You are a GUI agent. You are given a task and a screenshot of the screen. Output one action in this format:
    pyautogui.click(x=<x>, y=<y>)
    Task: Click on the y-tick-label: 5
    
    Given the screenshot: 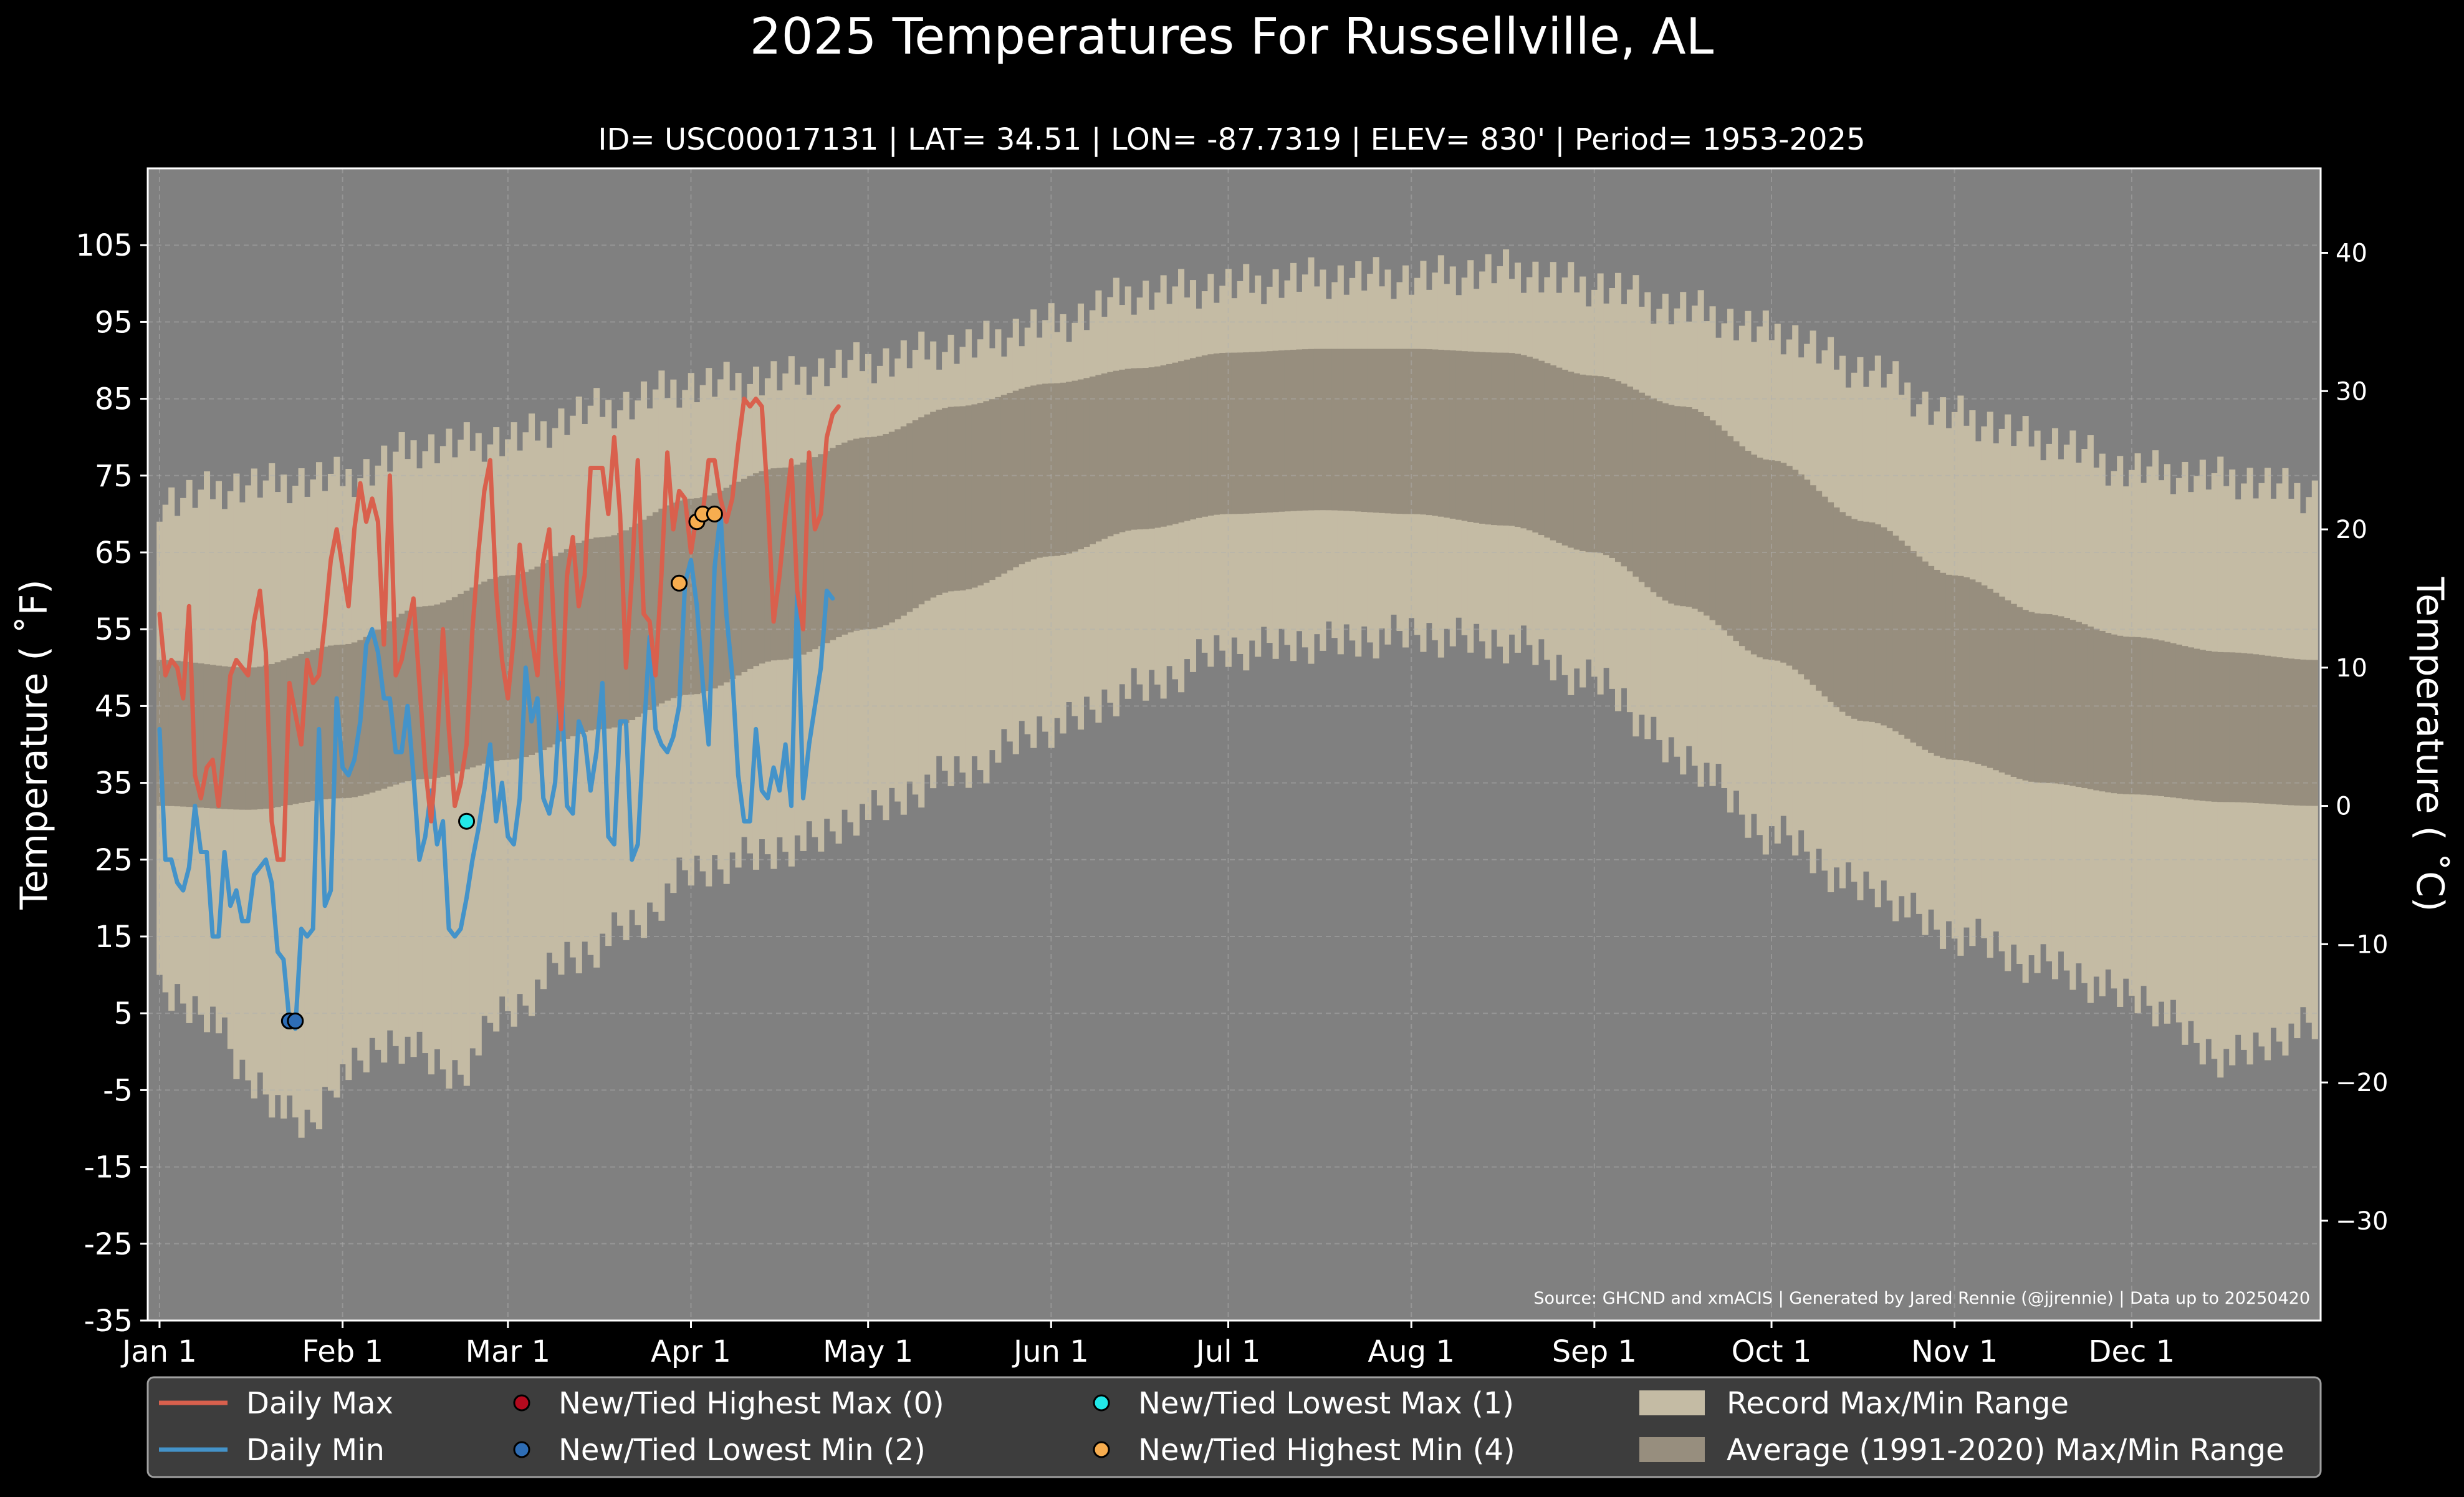 What is the action you would take?
    pyautogui.click(x=123, y=1013)
    